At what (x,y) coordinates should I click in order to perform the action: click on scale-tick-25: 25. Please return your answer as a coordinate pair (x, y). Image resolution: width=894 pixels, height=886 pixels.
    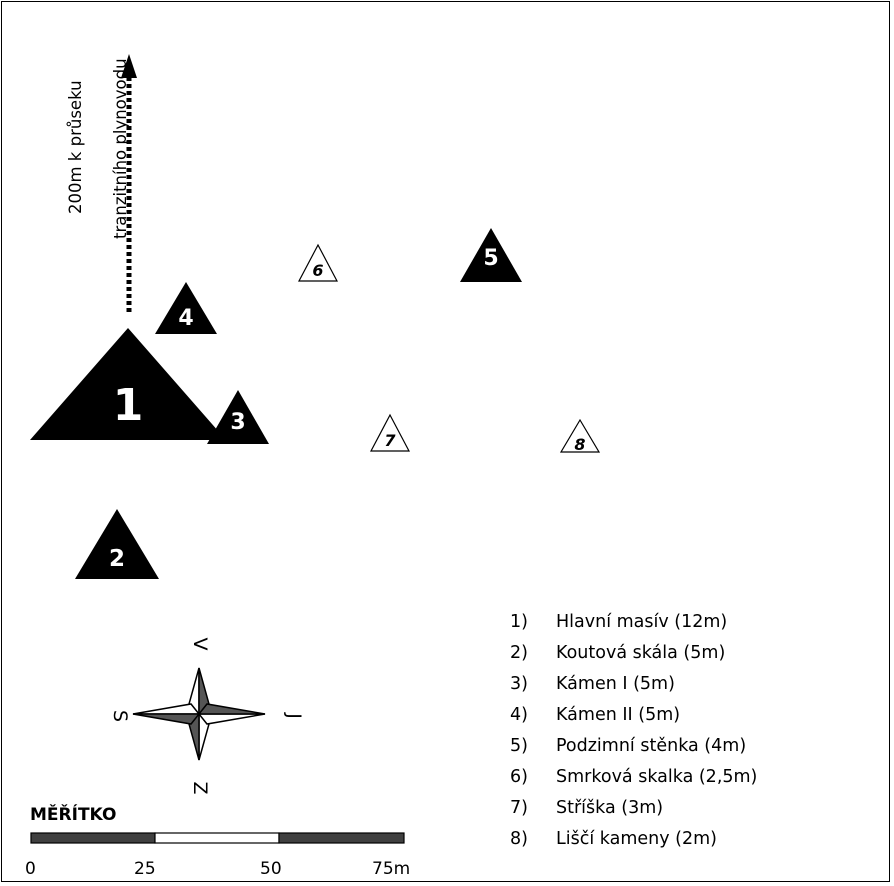
    Looking at the image, I should click on (145, 869).